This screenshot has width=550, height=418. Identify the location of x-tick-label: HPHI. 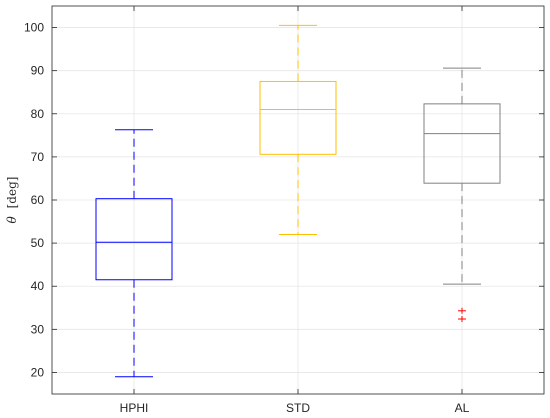
(134, 408).